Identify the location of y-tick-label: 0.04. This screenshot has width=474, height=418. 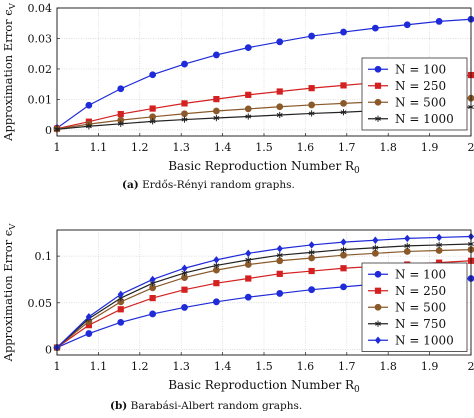
(40, 8).